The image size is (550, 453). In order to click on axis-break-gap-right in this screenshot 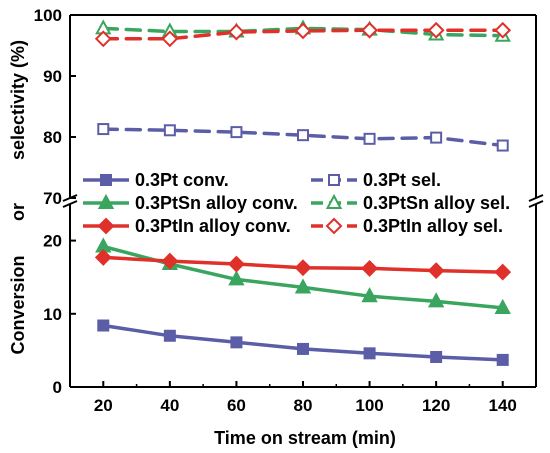, I will do `click(536, 201)`.